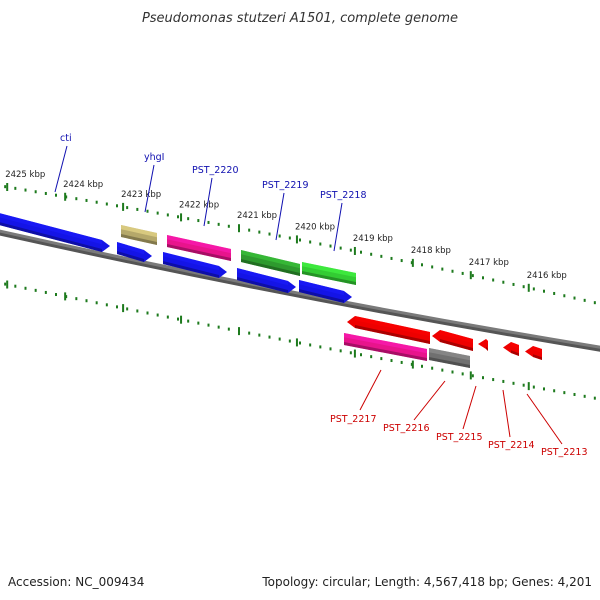  Describe the element at coordinates (83, 185) in the screenshot. I see `ruler-tick-label: 2424 kbp` at that location.